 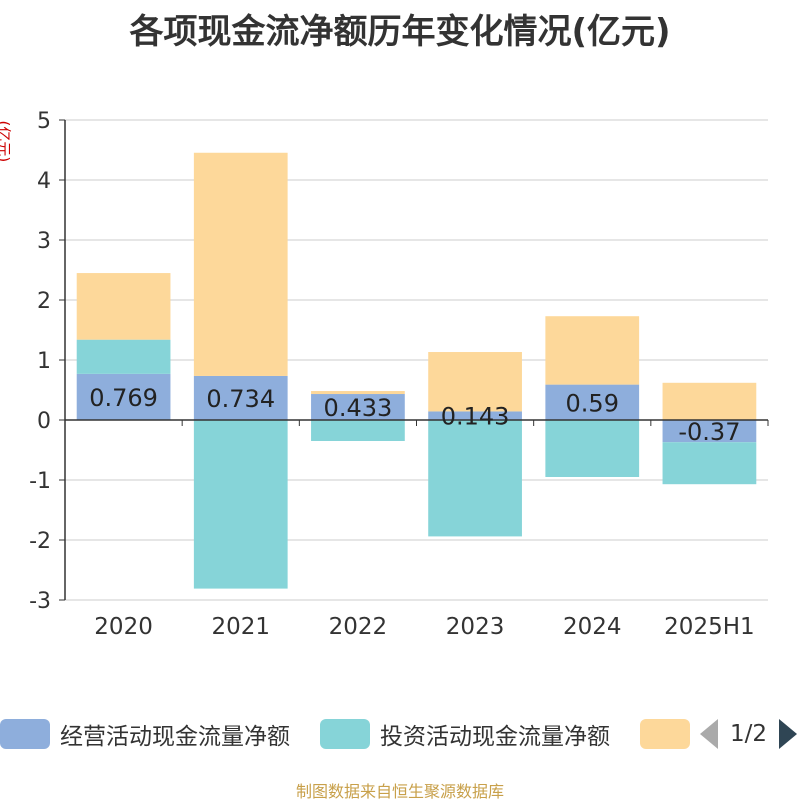 What do you see at coordinates (44, 421) in the screenshot?
I see `y-tick-label: 0` at bounding box center [44, 421].